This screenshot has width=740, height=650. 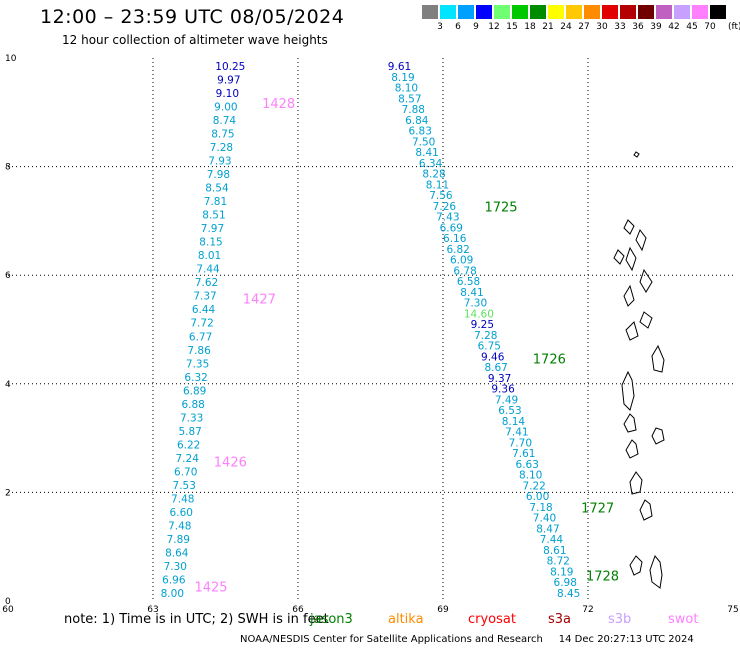 What do you see at coordinates (212, 229) in the screenshot?
I see `wave-height-label: 7.97` at bounding box center [212, 229].